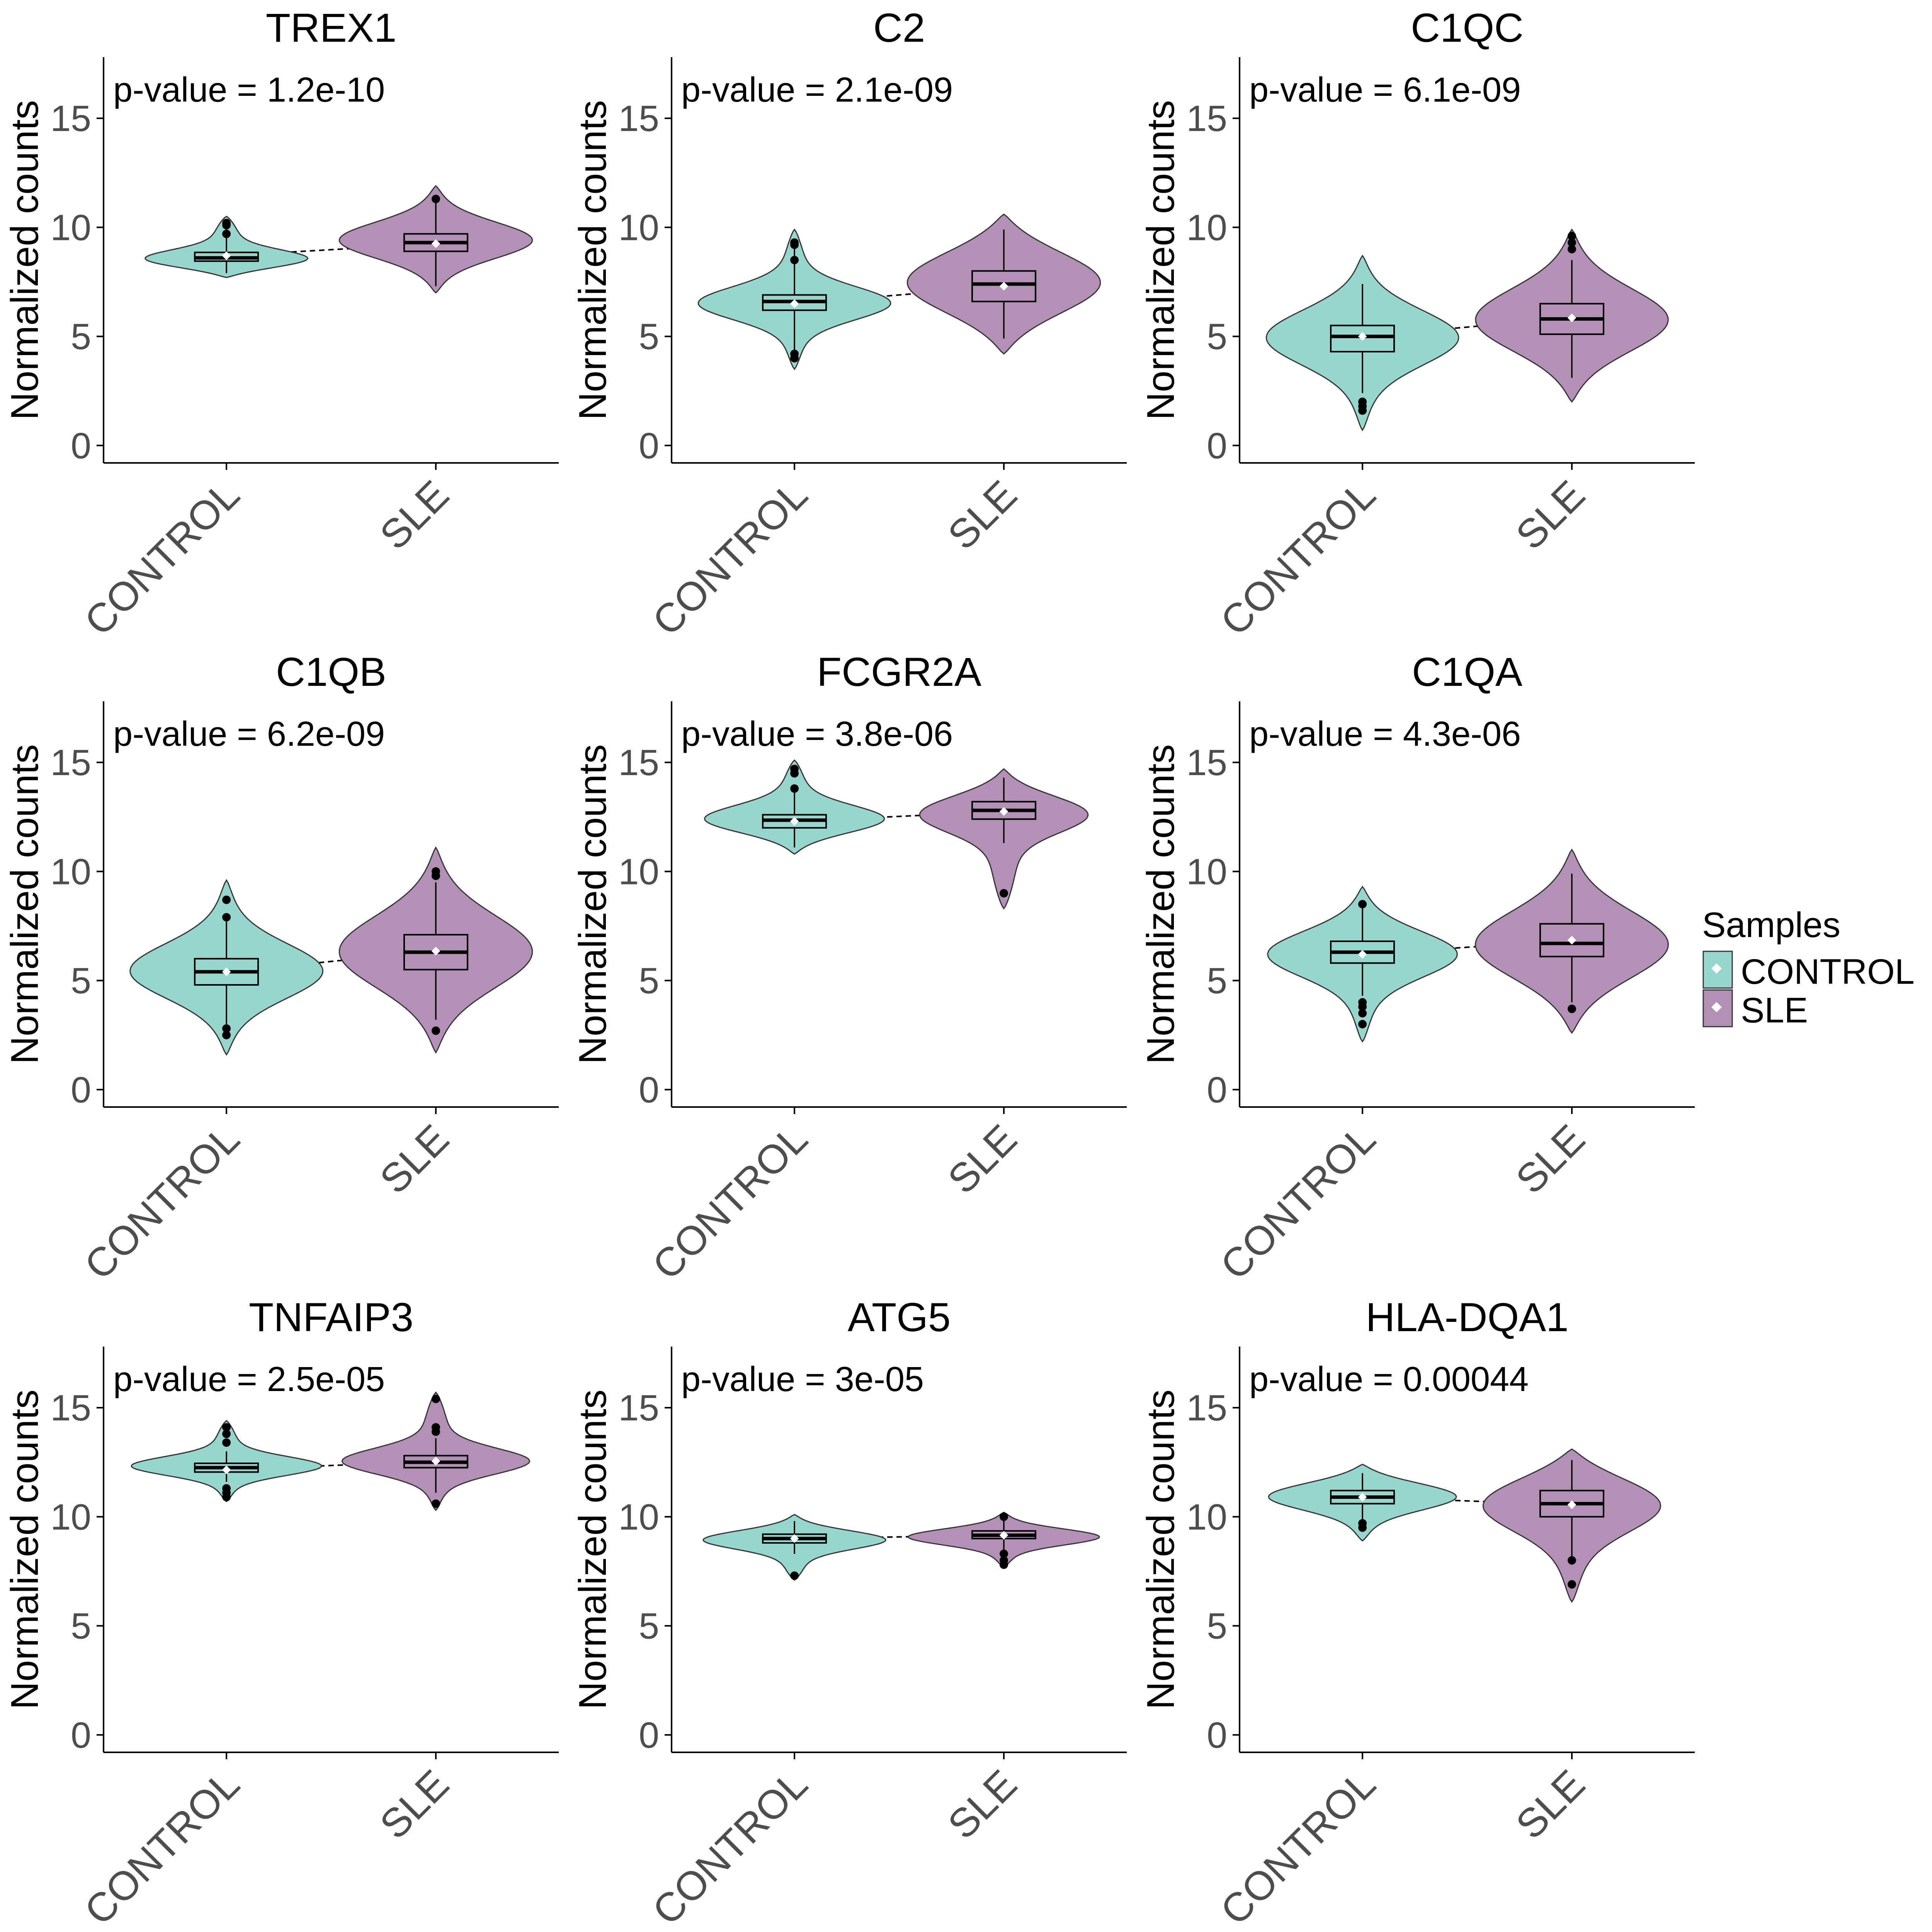  Describe the element at coordinates (1468, 28) in the screenshot. I see `panel-title: C1QC` at that location.